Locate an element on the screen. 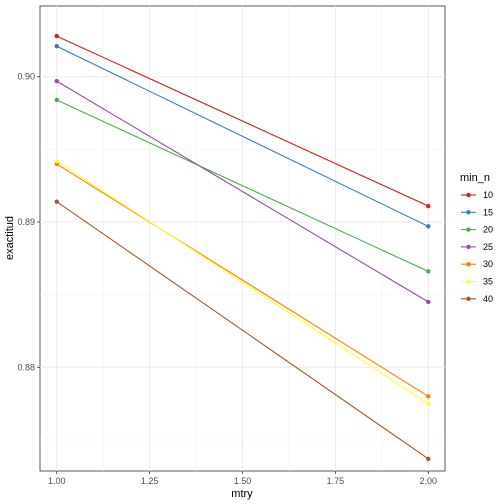 The image size is (504, 504). x-axis-title: mtry is located at coordinates (242, 494).